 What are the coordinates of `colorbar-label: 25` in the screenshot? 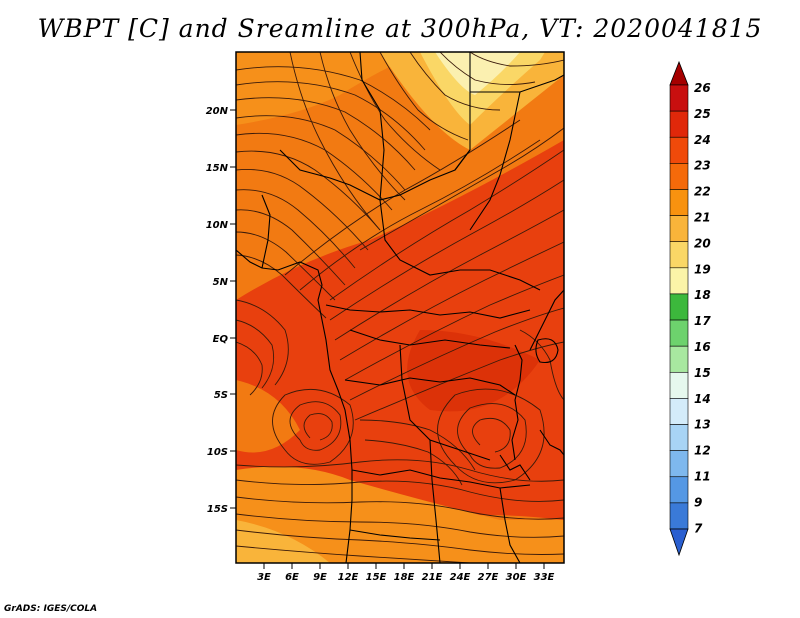 It's located at (702, 114).